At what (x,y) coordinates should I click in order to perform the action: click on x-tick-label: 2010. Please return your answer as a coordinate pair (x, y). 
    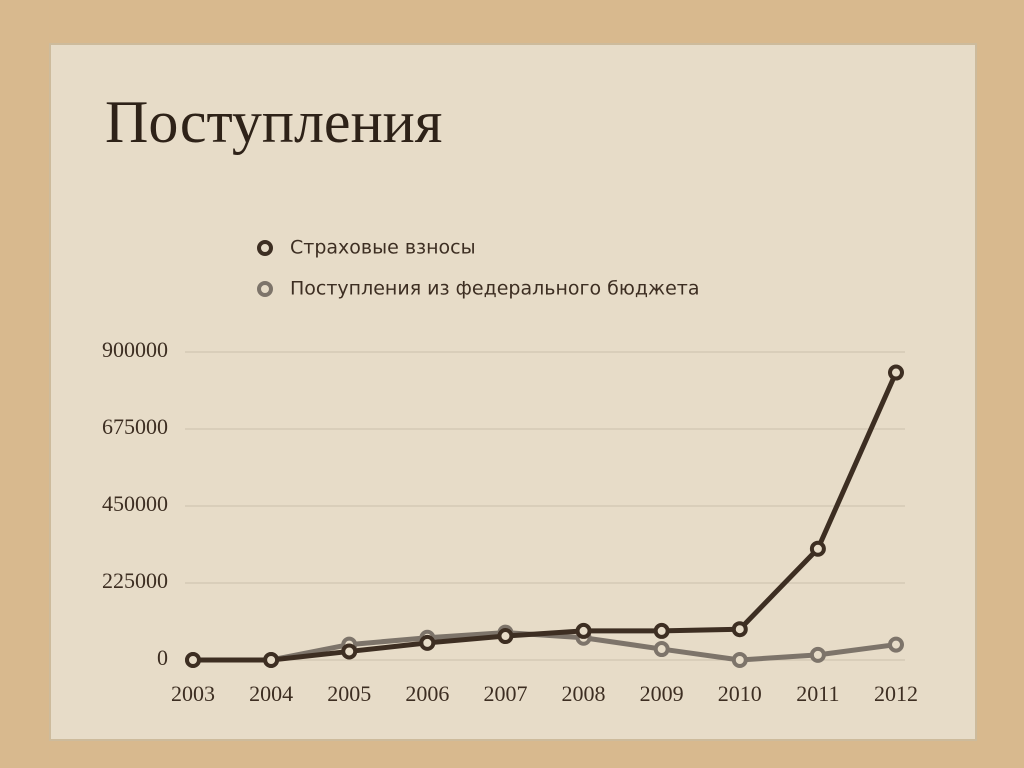
    Looking at the image, I should click on (740, 693).